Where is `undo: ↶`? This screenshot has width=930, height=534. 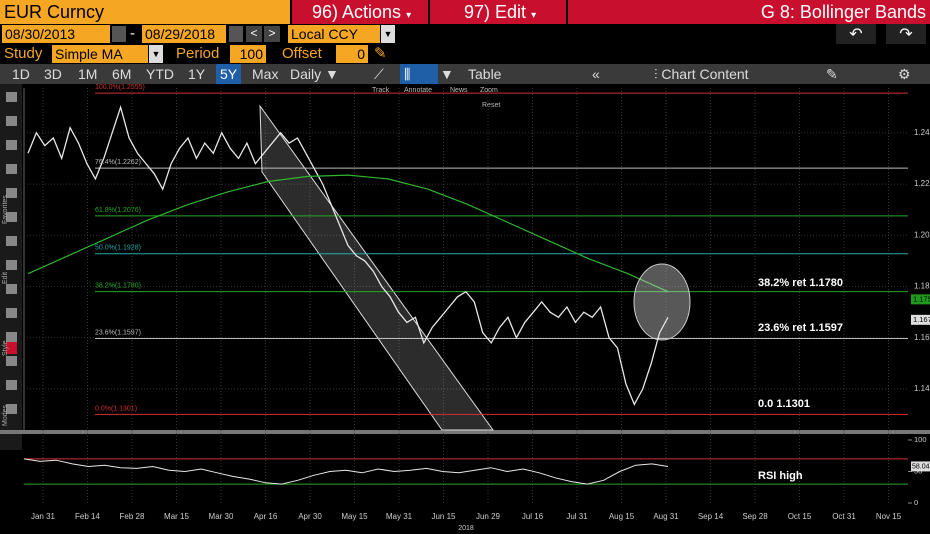 undo: ↶ is located at coordinates (856, 34).